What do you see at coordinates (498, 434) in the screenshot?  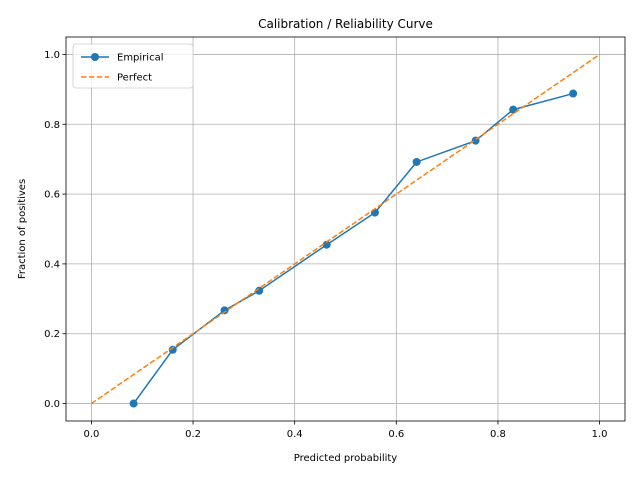 I see `x-tick-label: 0.8` at bounding box center [498, 434].